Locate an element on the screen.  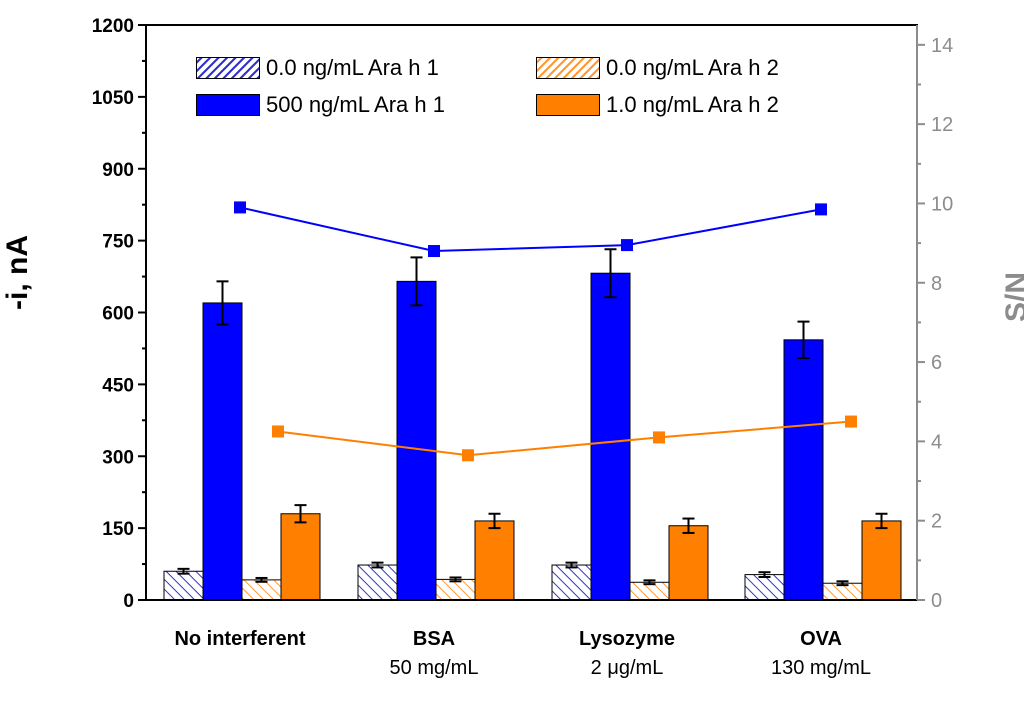
category-label-4: OVA 130 mg/mL is located at coordinates (821, 654).